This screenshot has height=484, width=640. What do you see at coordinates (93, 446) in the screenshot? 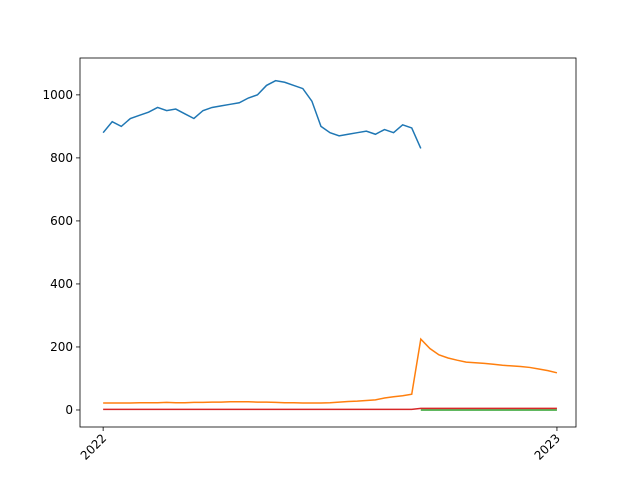
I see `x-tick-label: 2022` at bounding box center [93, 446].